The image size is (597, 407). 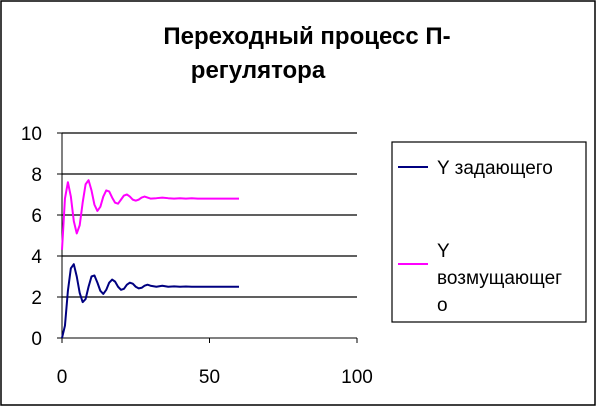 What do you see at coordinates (443, 251) in the screenshot?
I see `legend-label-1: Y` at bounding box center [443, 251].